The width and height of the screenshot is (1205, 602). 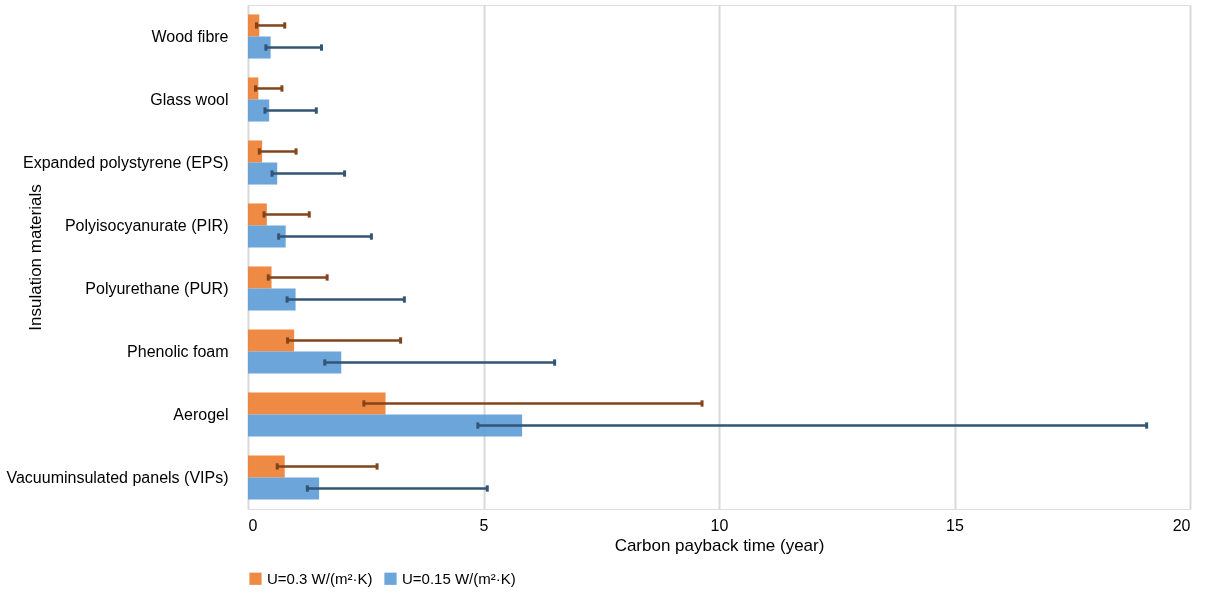 What do you see at coordinates (719, 545) in the screenshot?
I see `x-axis-title: Carbon payback time (year)` at bounding box center [719, 545].